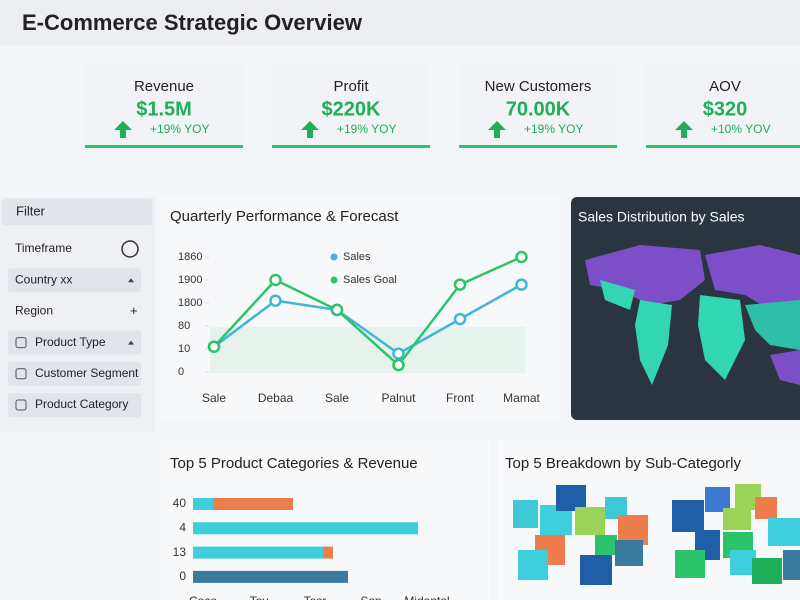 The image size is (800, 600). What do you see at coordinates (656, 534) in the screenshot?
I see `treemap` at bounding box center [656, 534].